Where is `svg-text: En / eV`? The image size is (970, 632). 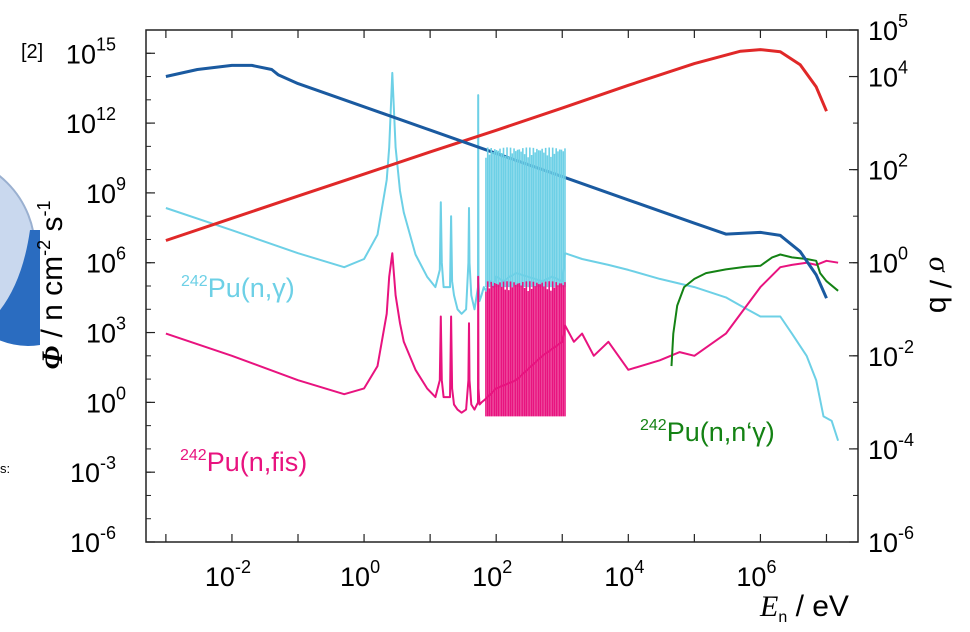 svg-text: En / eV is located at coordinates (804, 608).